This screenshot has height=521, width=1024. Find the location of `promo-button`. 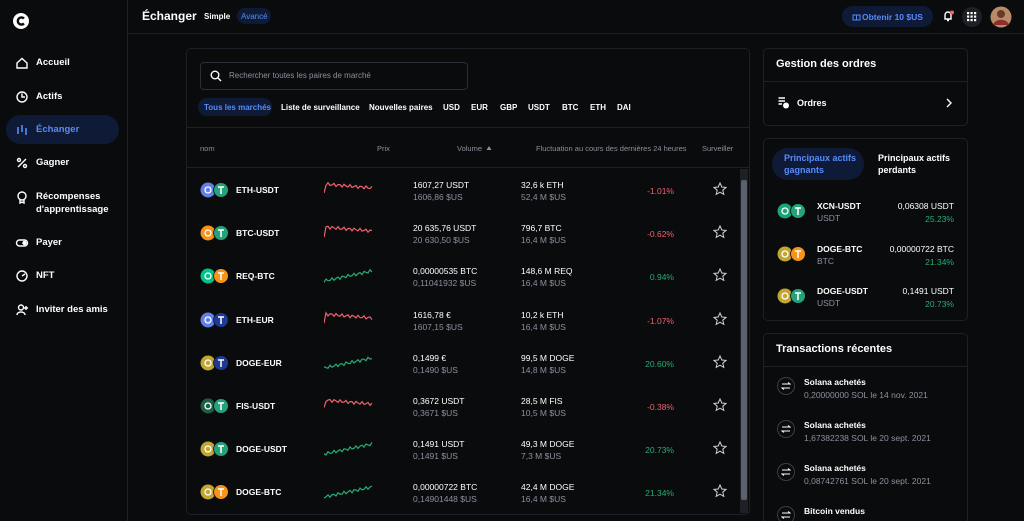

promo-button is located at coordinates (887, 16).